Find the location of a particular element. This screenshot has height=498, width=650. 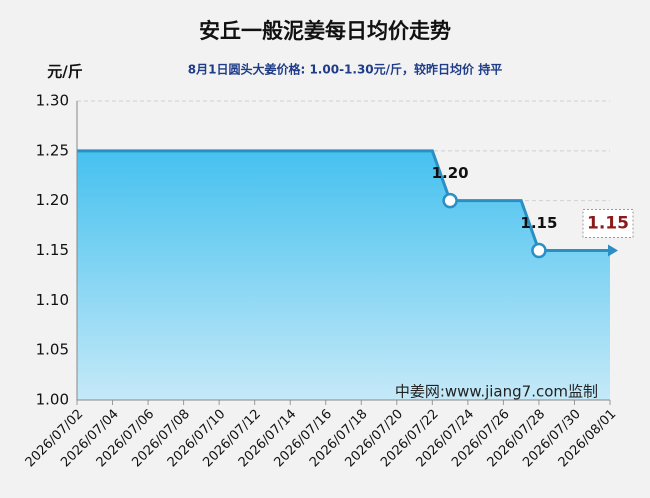

arrow-head is located at coordinates (613, 250).